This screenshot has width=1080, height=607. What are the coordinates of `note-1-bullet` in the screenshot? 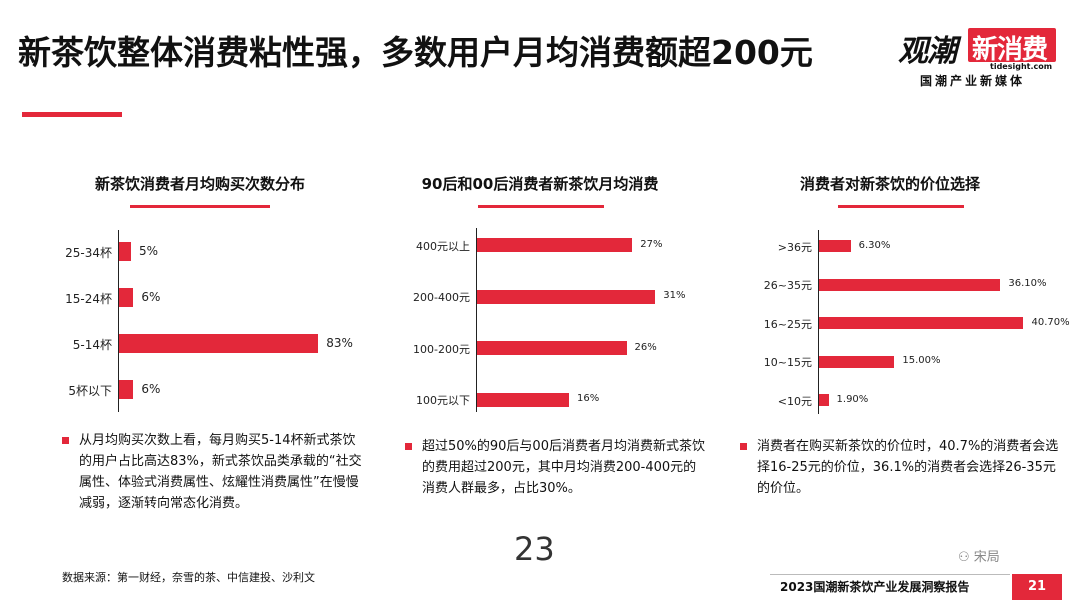 It's located at (65, 440).